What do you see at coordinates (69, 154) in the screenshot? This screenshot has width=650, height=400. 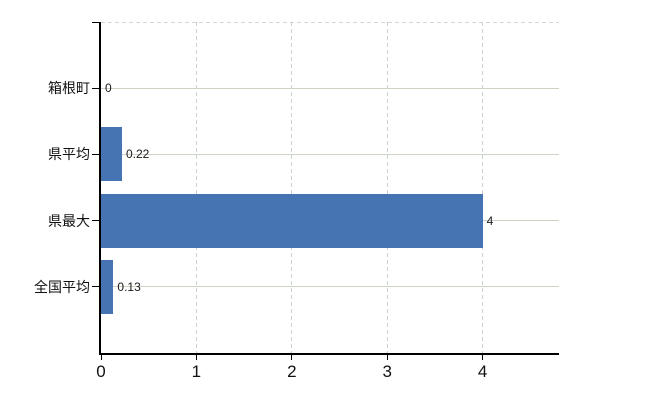 I see `category-label: 県平均` at bounding box center [69, 154].